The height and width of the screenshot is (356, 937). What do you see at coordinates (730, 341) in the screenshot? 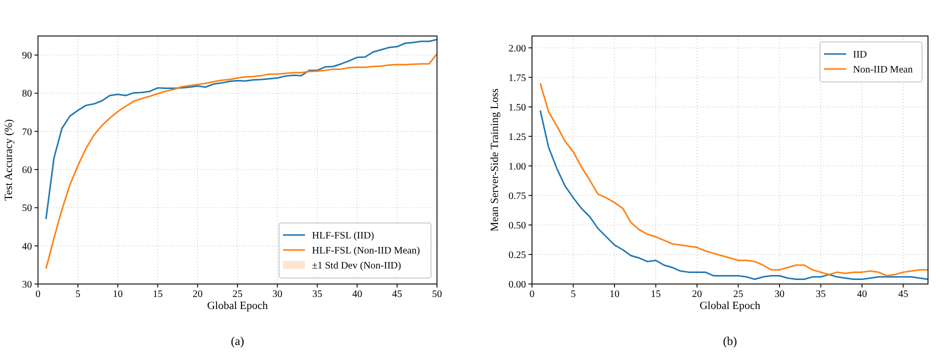
I see `text: (b)` at bounding box center [730, 341].